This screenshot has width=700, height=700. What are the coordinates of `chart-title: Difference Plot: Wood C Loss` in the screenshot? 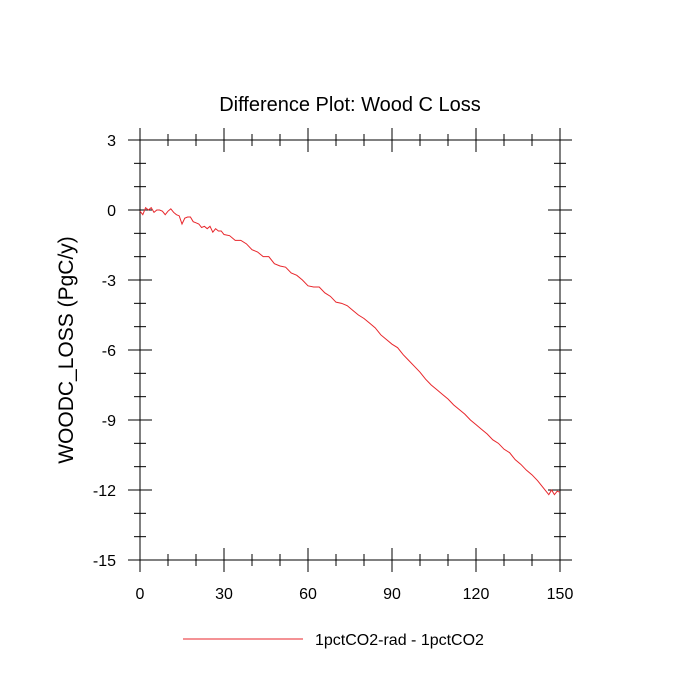 It's located at (350, 105).